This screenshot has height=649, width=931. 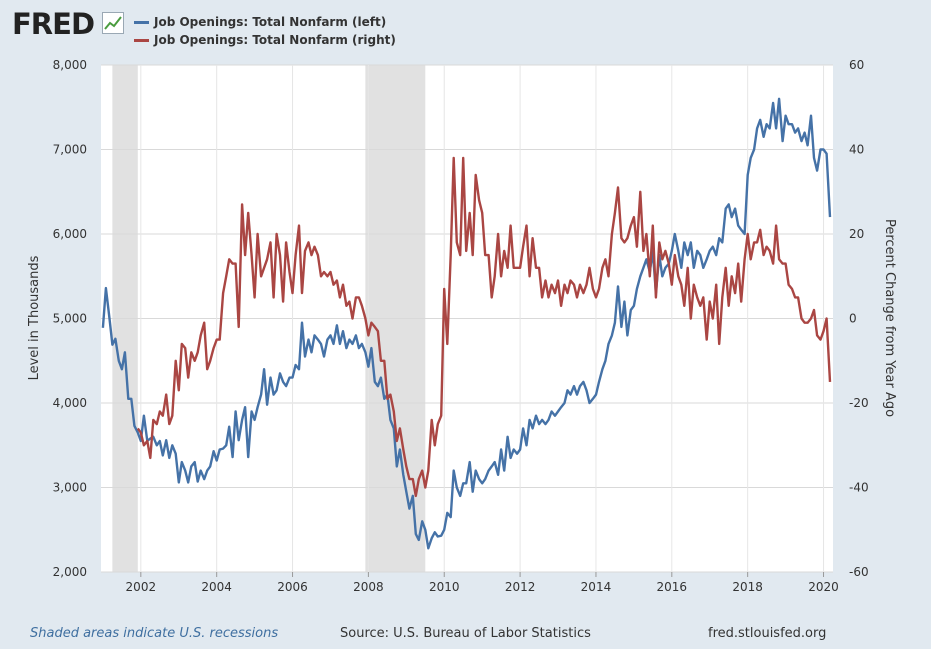 I want to click on legend-swatch-right, so click(x=141, y=40).